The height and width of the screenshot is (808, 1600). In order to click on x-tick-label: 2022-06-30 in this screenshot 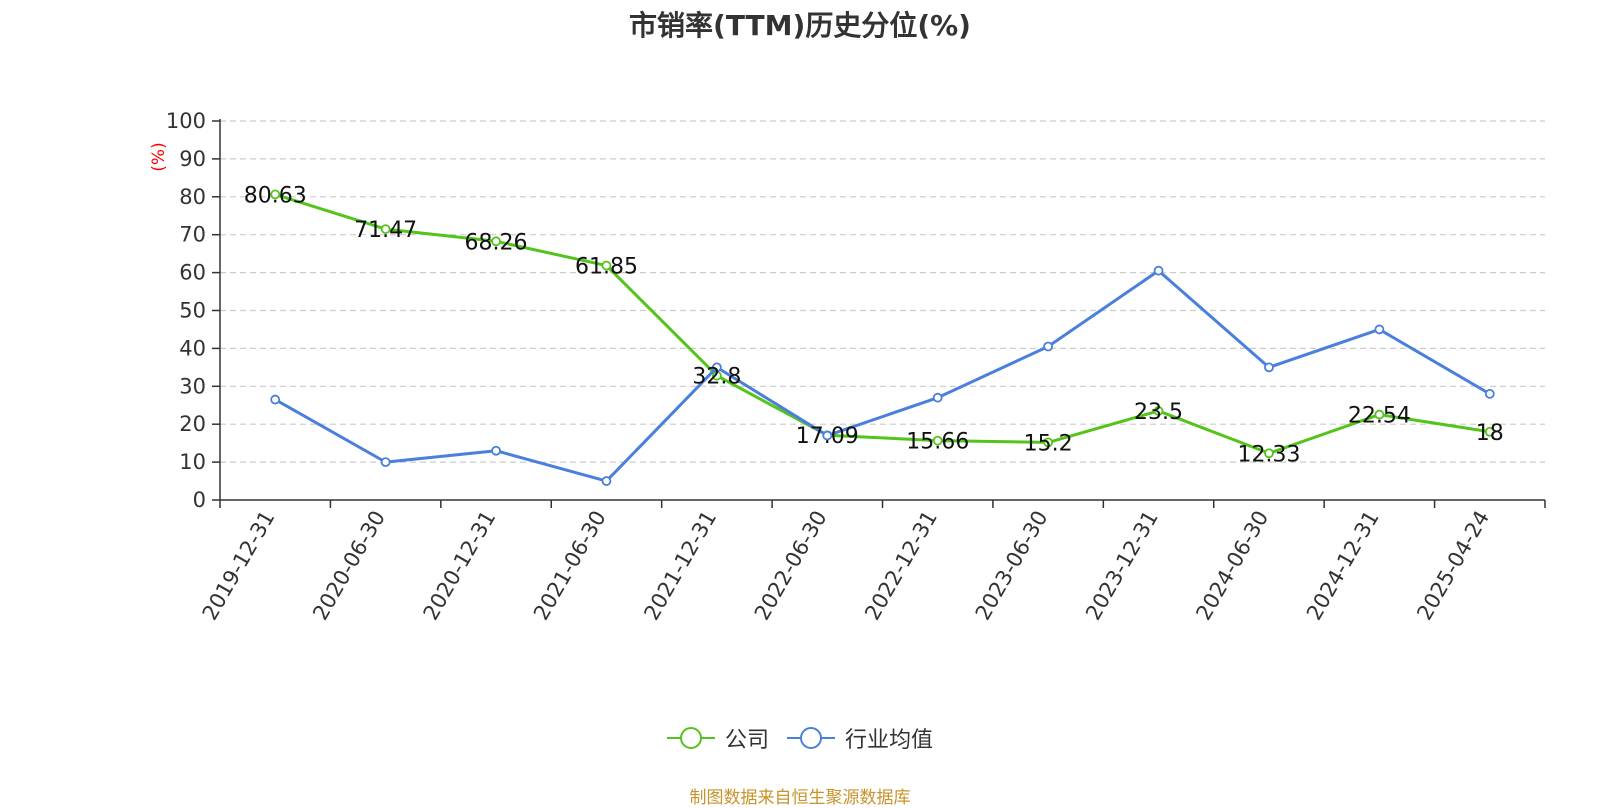, I will do `click(791, 566)`.